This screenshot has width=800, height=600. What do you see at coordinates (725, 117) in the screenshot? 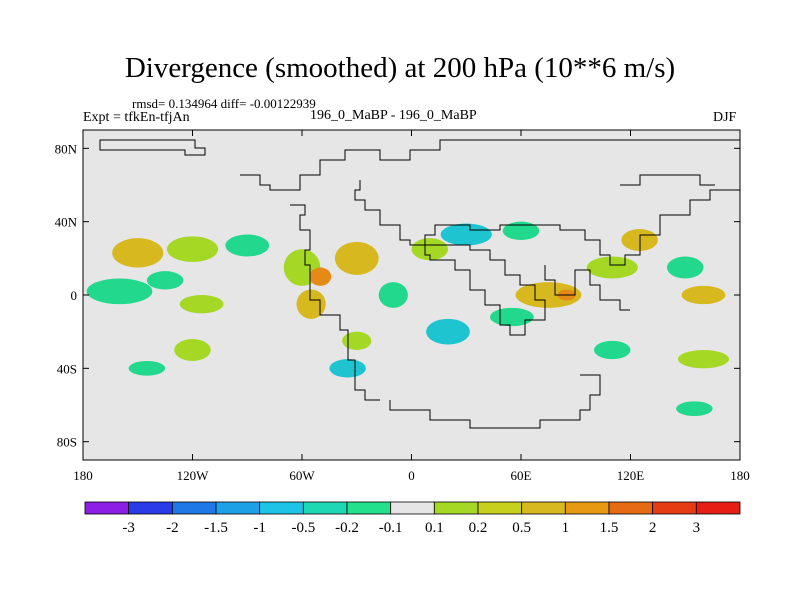
I see `season-label: DJF` at bounding box center [725, 117].